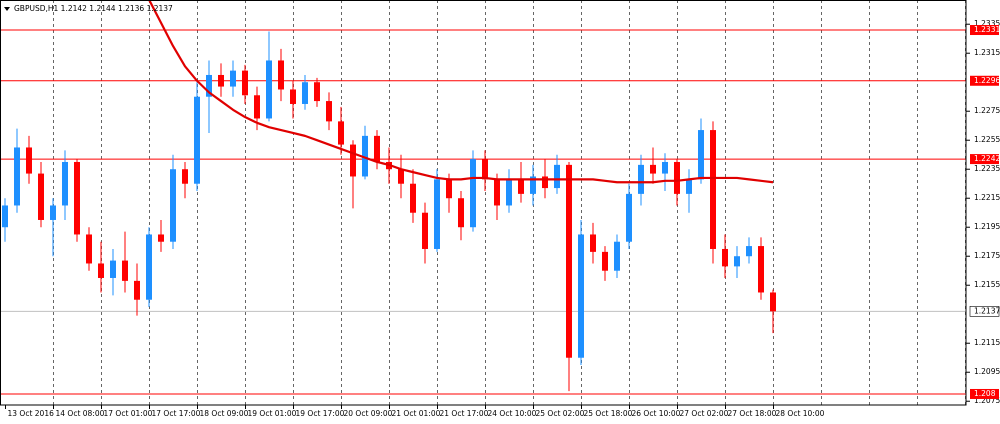 The image size is (1000, 424). Describe the element at coordinates (752, 413) in the screenshot. I see `x-tick-label: 27 Oct 18:00` at that location.